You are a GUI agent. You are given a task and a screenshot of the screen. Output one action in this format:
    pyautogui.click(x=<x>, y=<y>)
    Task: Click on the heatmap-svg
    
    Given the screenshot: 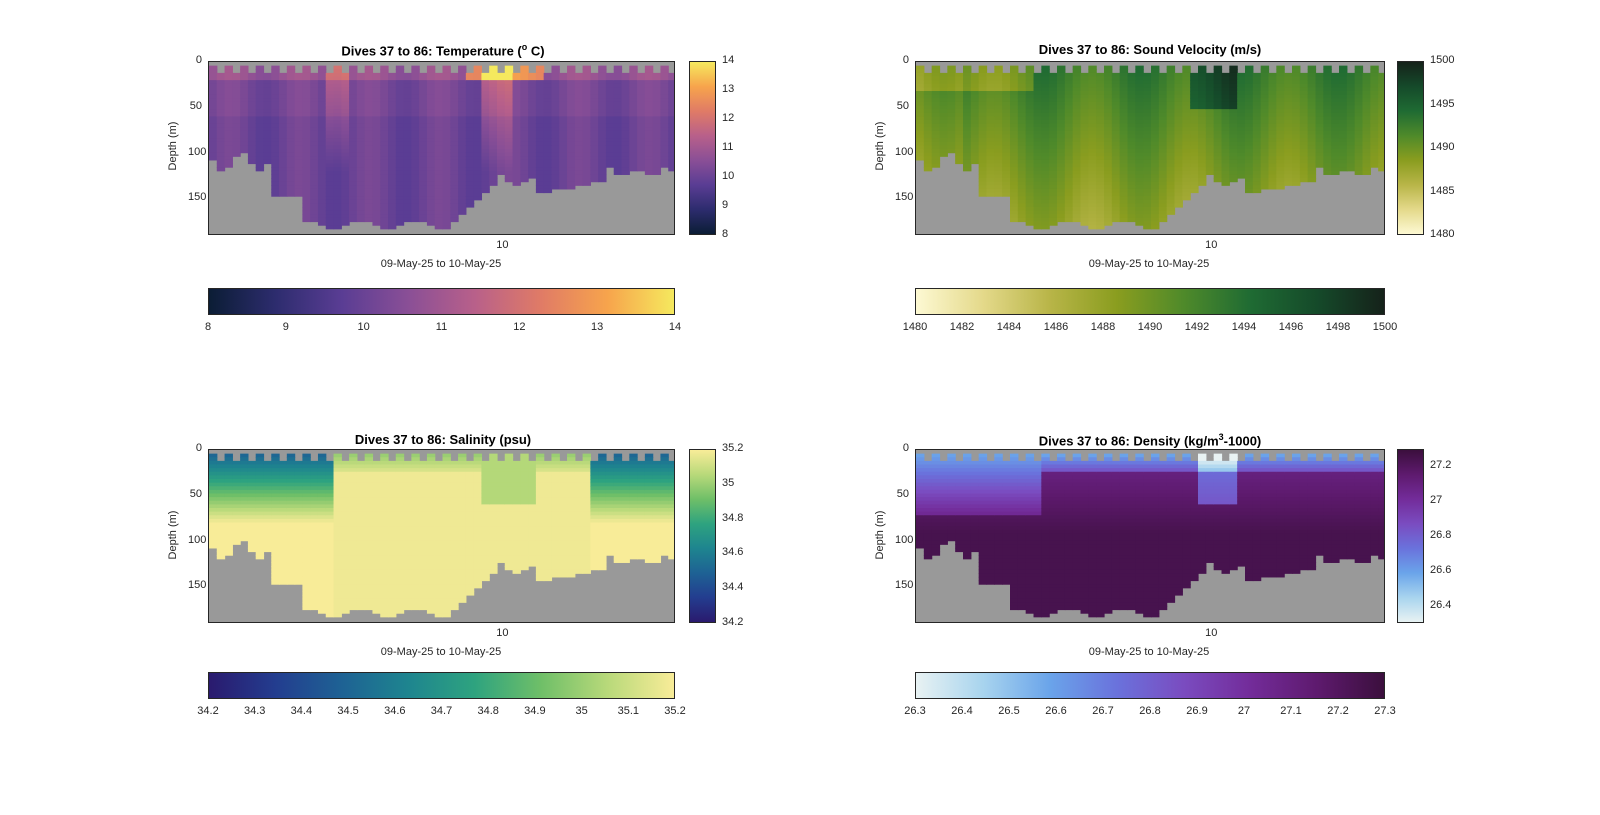 What is the action you would take?
    pyautogui.click(x=1150, y=147)
    